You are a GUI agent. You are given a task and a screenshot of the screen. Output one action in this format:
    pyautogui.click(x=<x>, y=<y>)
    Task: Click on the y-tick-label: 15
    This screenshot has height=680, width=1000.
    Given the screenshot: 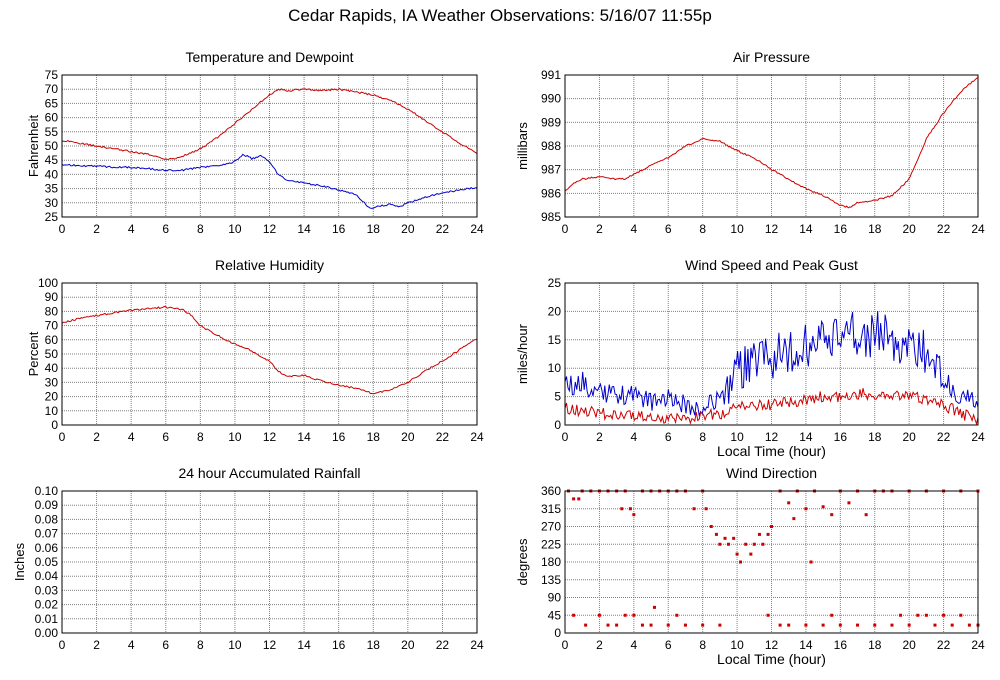 What is the action you would take?
    pyautogui.click(x=555, y=340)
    